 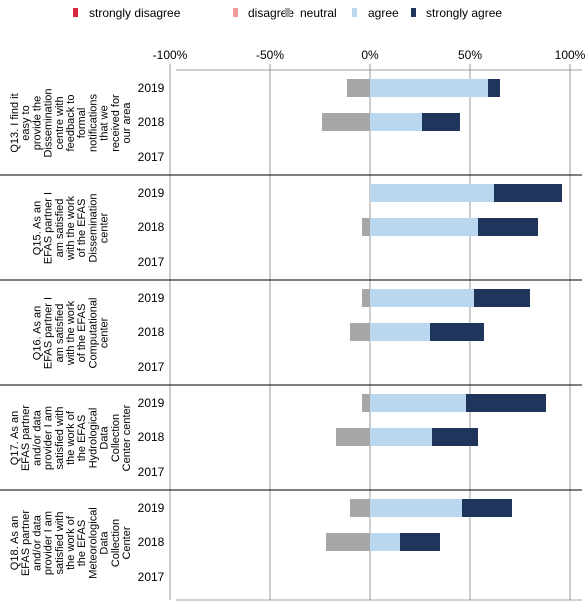 What do you see at coordinates (470, 55) in the screenshot?
I see `x-tick-label: 50%` at bounding box center [470, 55].